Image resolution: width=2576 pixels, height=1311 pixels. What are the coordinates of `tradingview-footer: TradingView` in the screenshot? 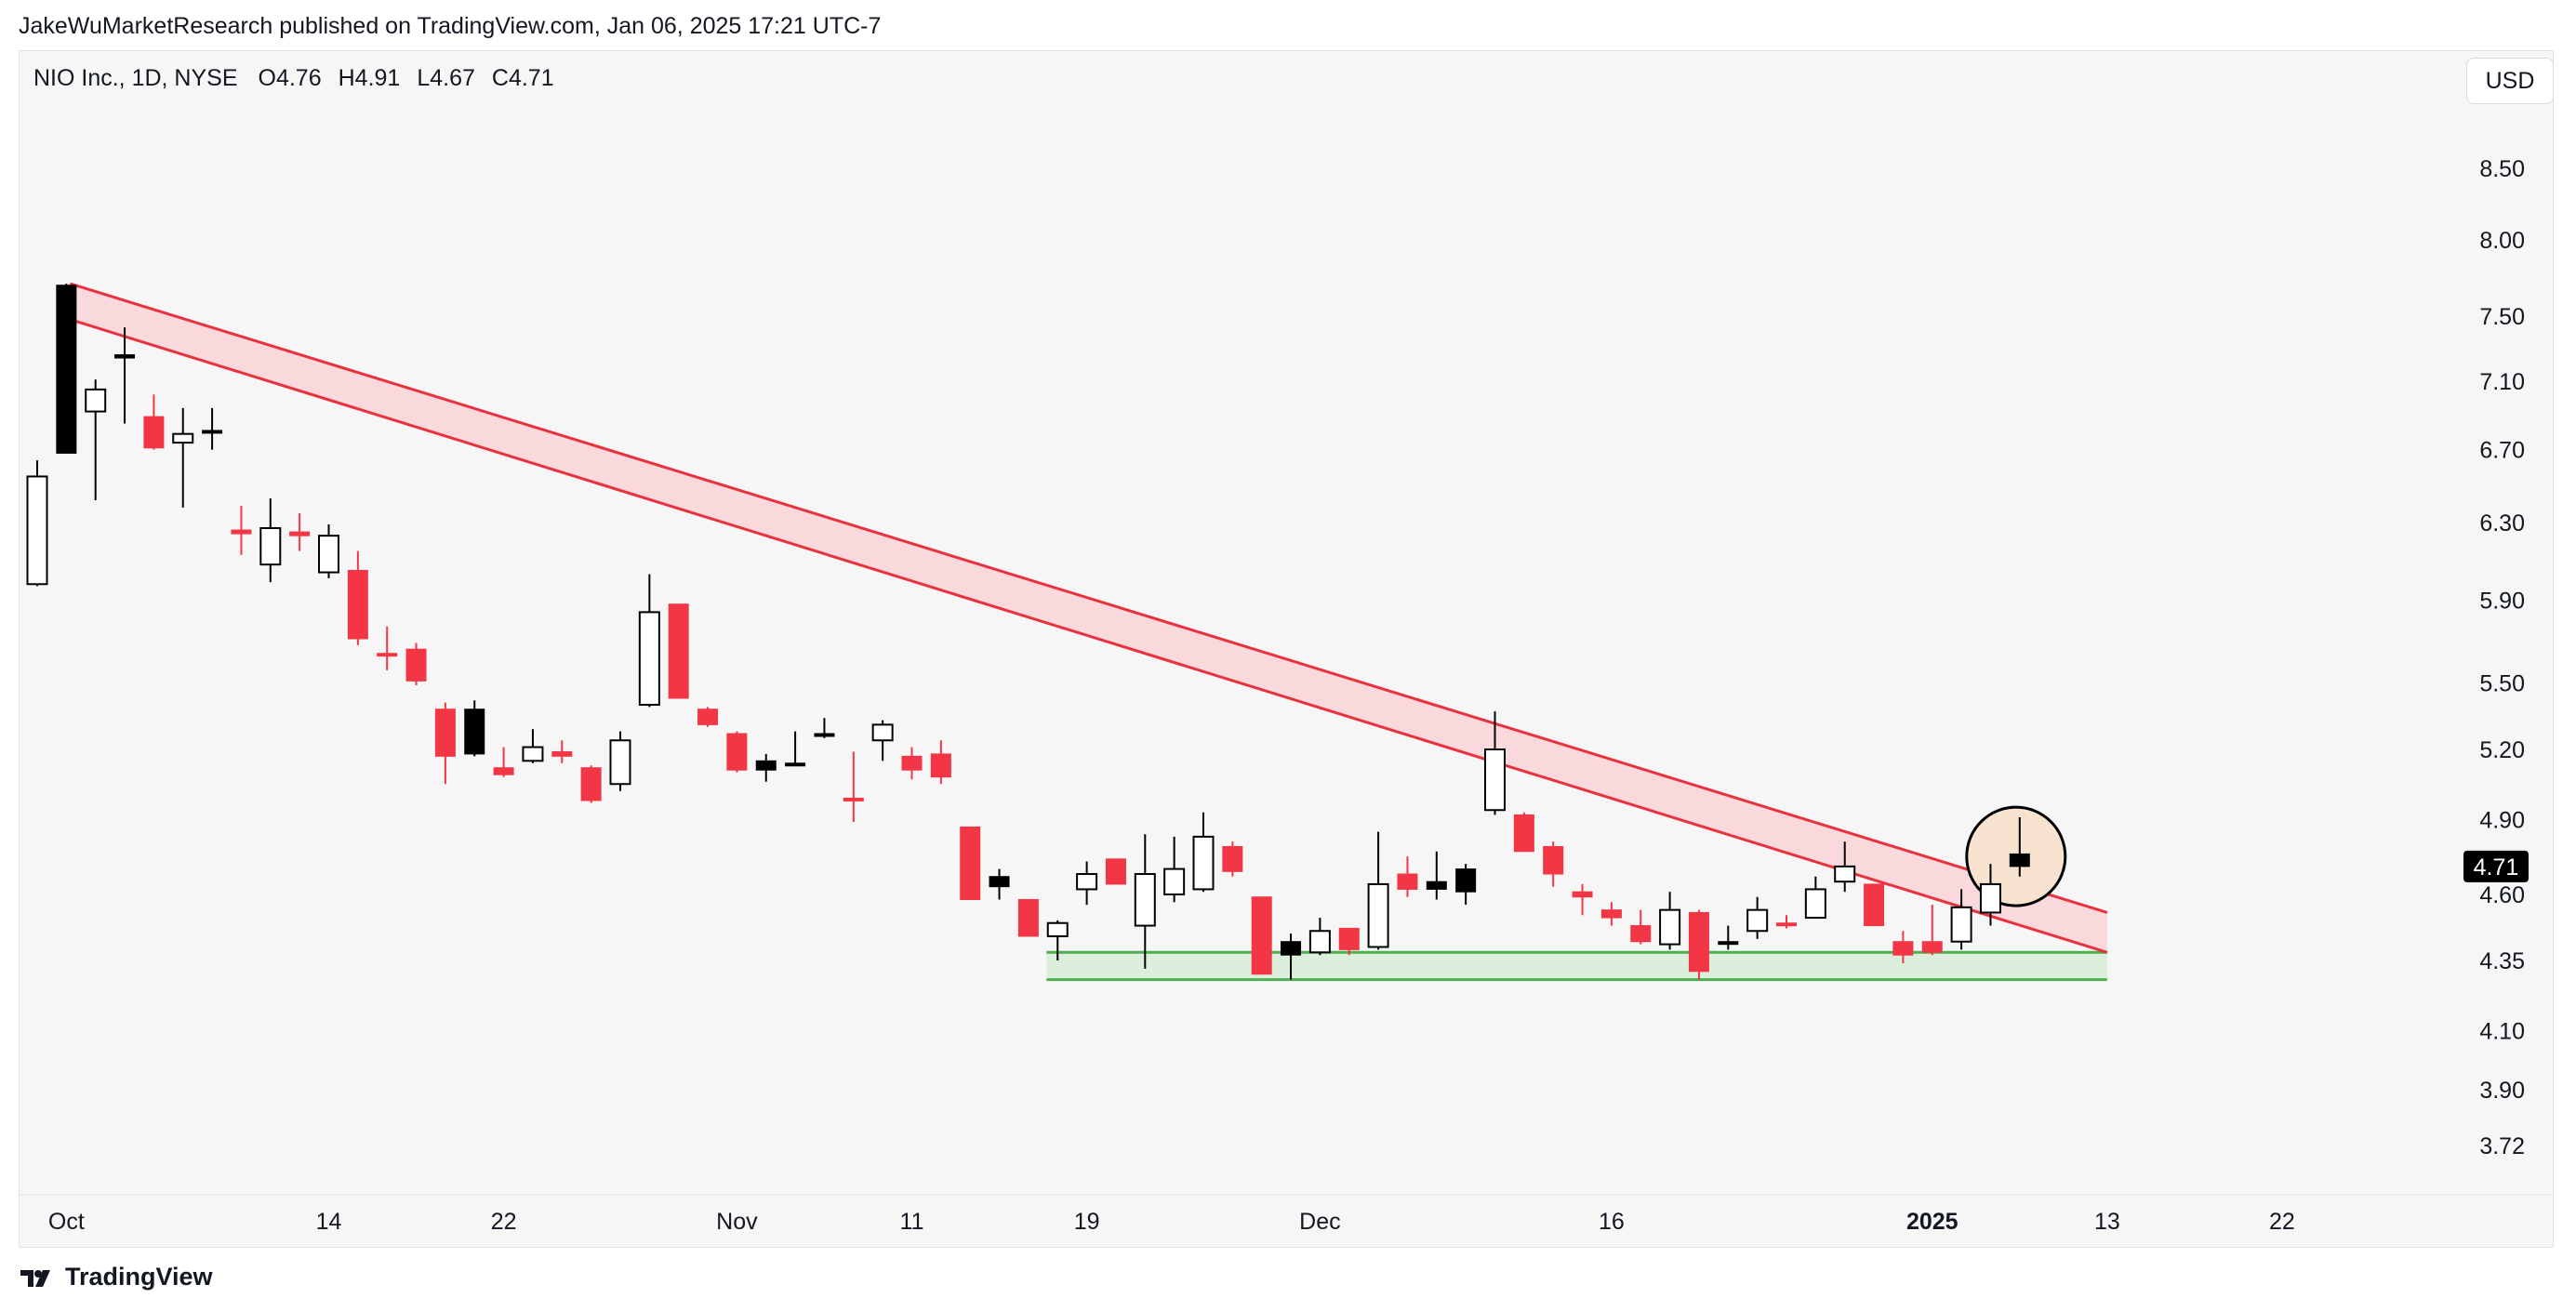 It's located at (116, 1277).